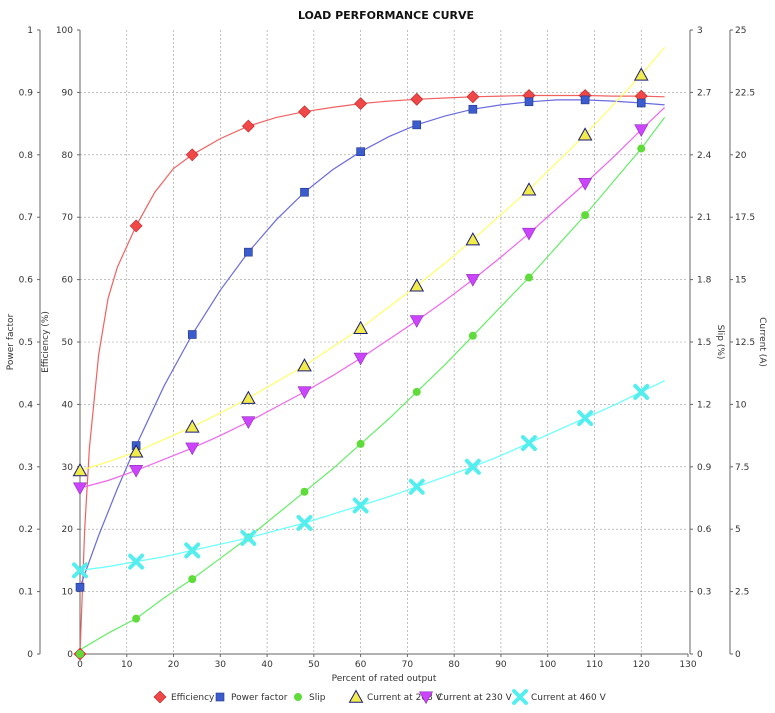  Describe the element at coordinates (741, 156) in the screenshot. I see `cur-tick-label: 20` at that location.